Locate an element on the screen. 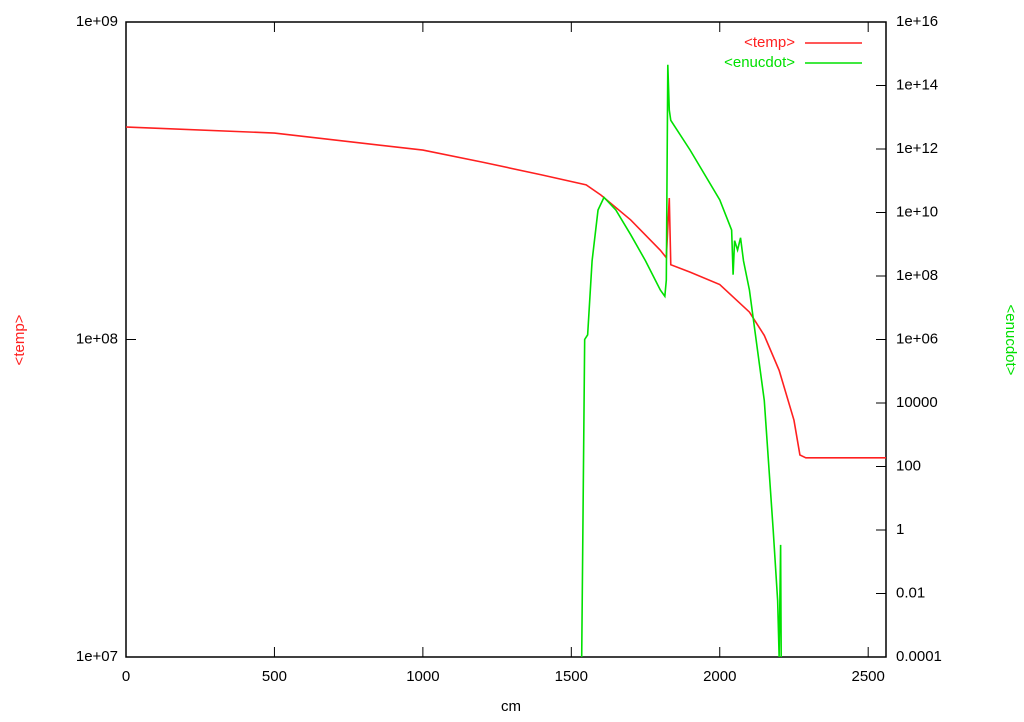 The image size is (1024, 722). y2-tick-label: 10000 is located at coordinates (917, 402).